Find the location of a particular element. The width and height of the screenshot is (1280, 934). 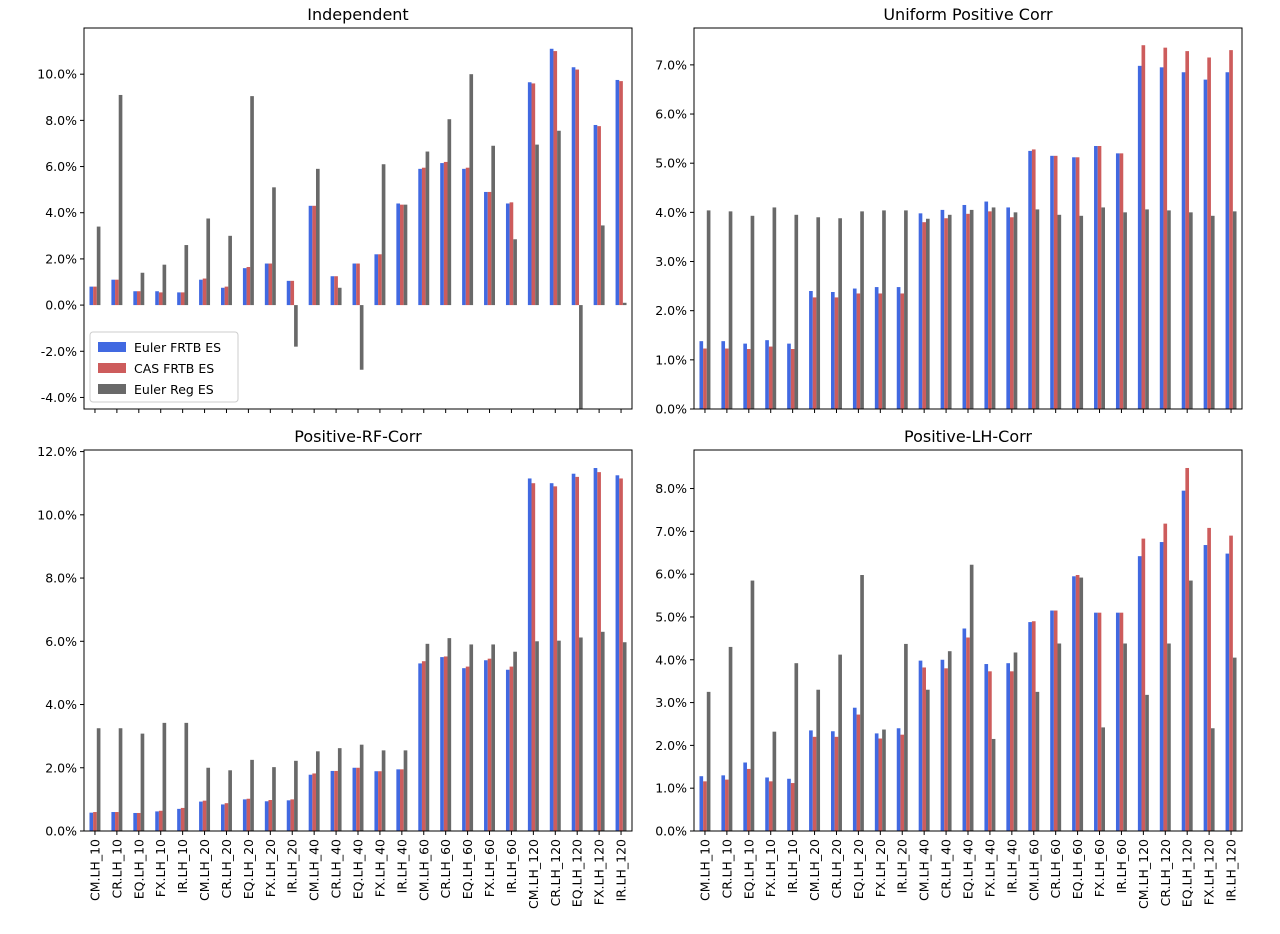

x-tick-label: EQ.LH_10 is located at coordinates (138, 869).